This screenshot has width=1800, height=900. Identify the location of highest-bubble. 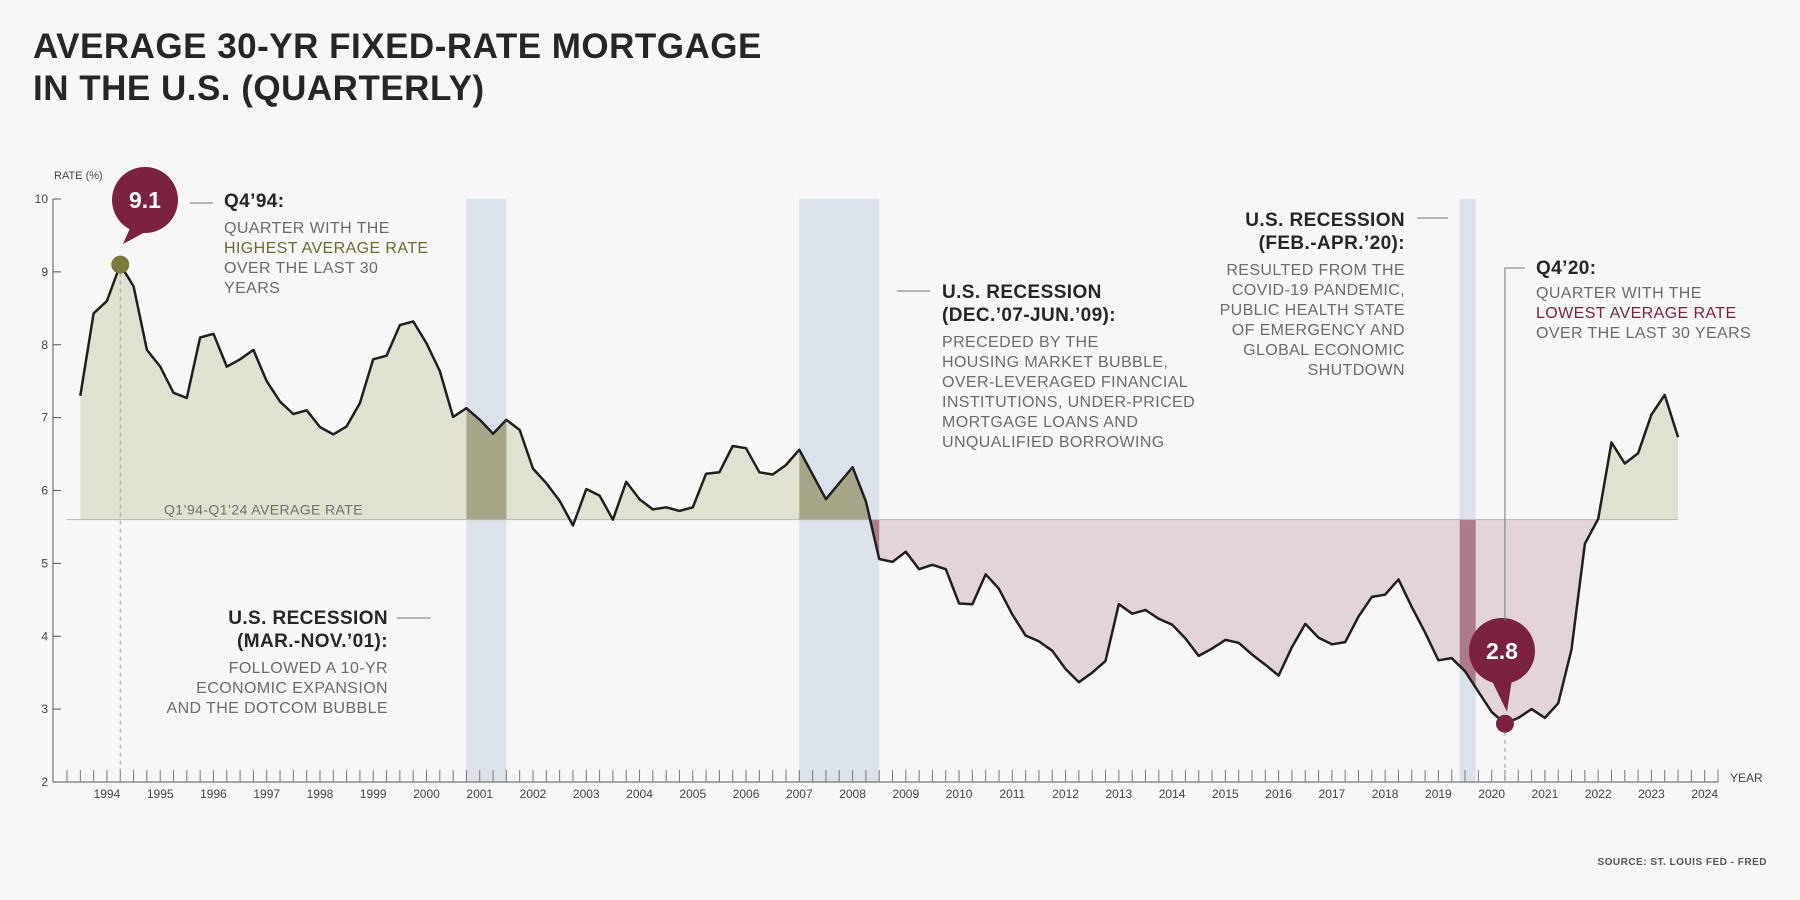
(145, 200).